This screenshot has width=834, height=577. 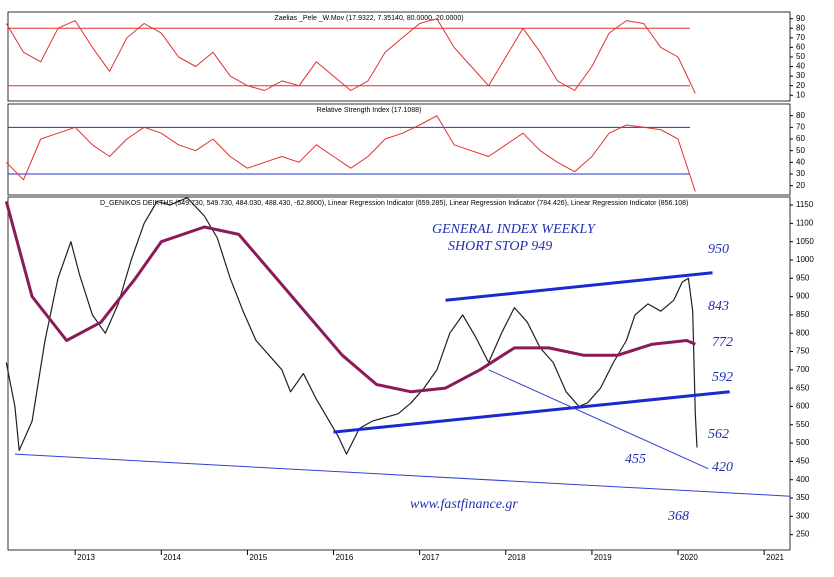 I want to click on y-tick-label: 650, so click(x=803, y=387).